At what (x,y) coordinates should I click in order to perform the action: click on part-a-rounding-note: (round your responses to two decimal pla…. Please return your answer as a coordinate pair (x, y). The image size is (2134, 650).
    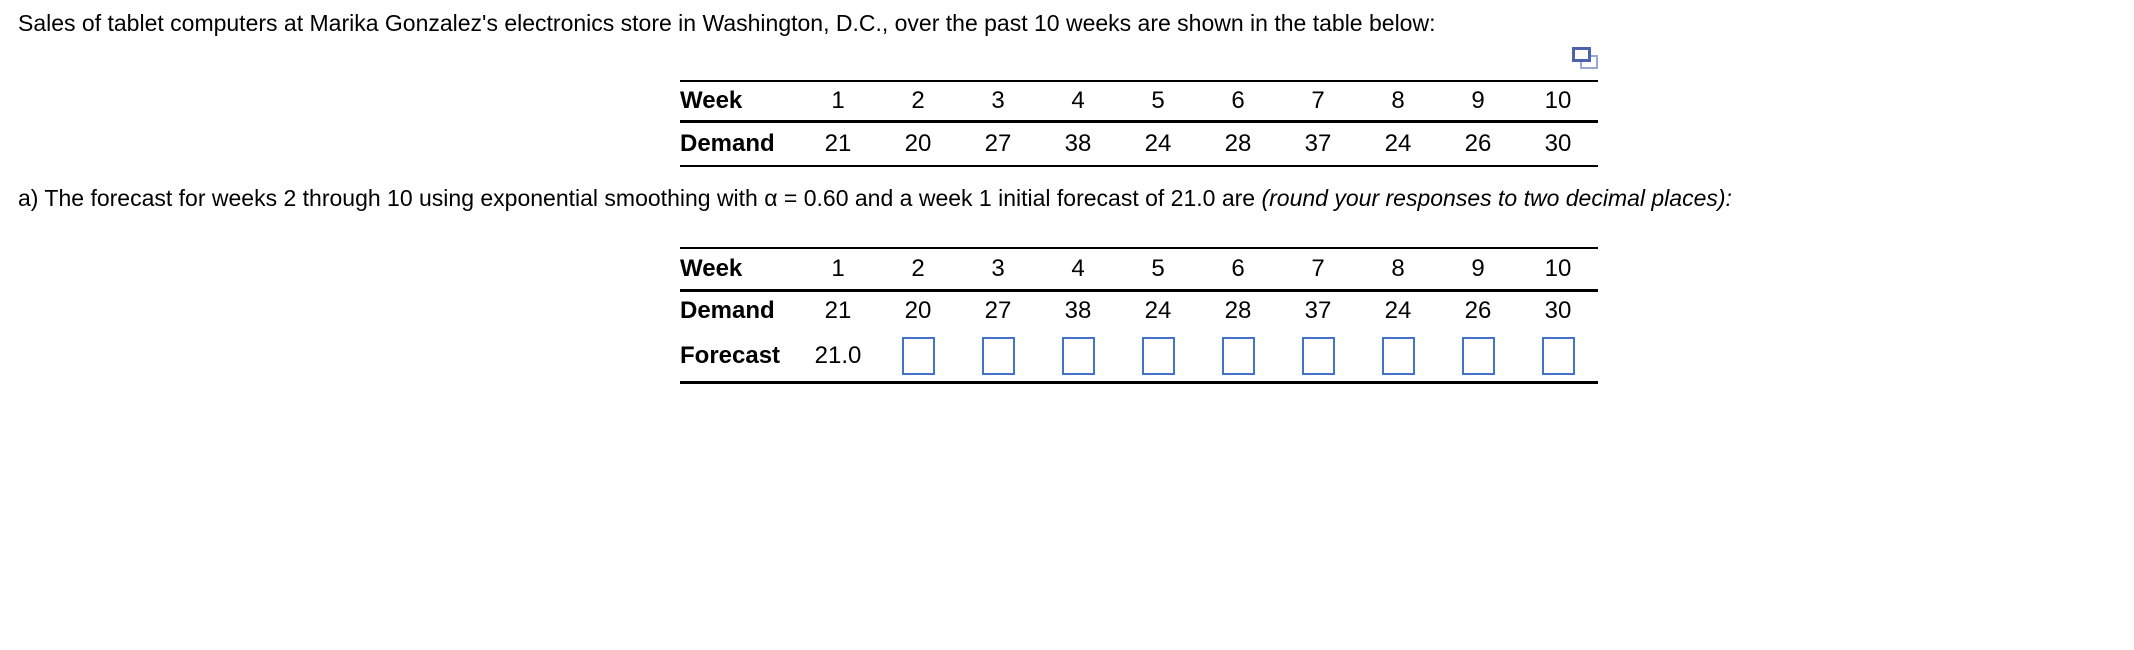
    Looking at the image, I should click on (1496, 198).